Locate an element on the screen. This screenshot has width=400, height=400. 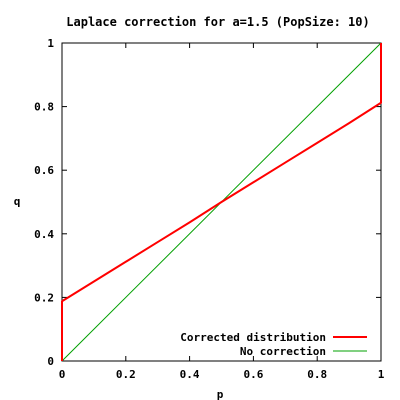
x-tick-label: 0.2 is located at coordinates (126, 374).